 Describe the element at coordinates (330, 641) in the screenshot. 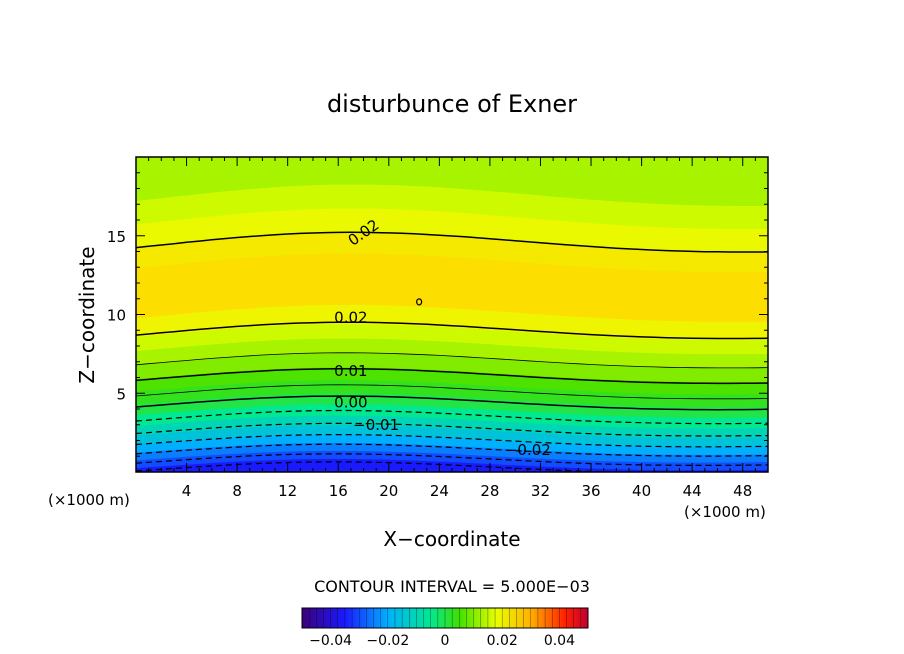

I see `colorbar-tick-label: −0.04` at that location.